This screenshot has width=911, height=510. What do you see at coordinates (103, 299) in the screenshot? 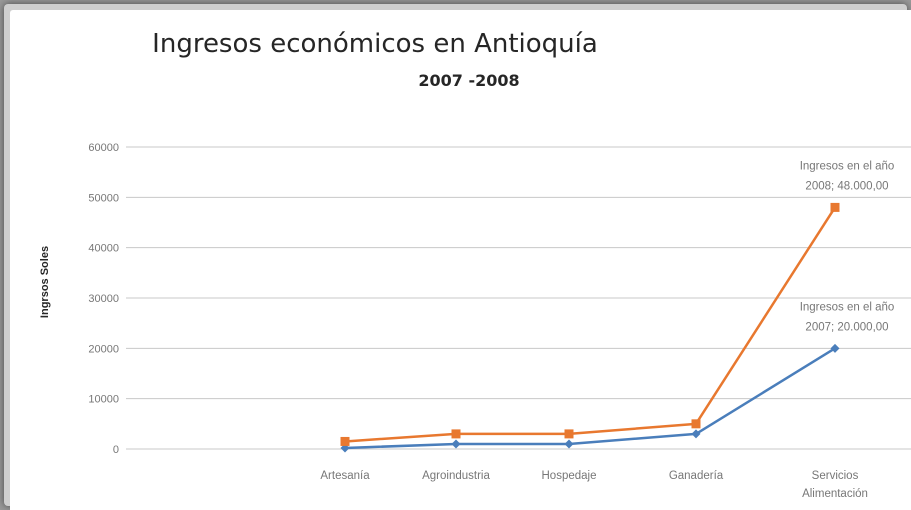
I see `y-tick-label: 30000` at bounding box center [103, 299].